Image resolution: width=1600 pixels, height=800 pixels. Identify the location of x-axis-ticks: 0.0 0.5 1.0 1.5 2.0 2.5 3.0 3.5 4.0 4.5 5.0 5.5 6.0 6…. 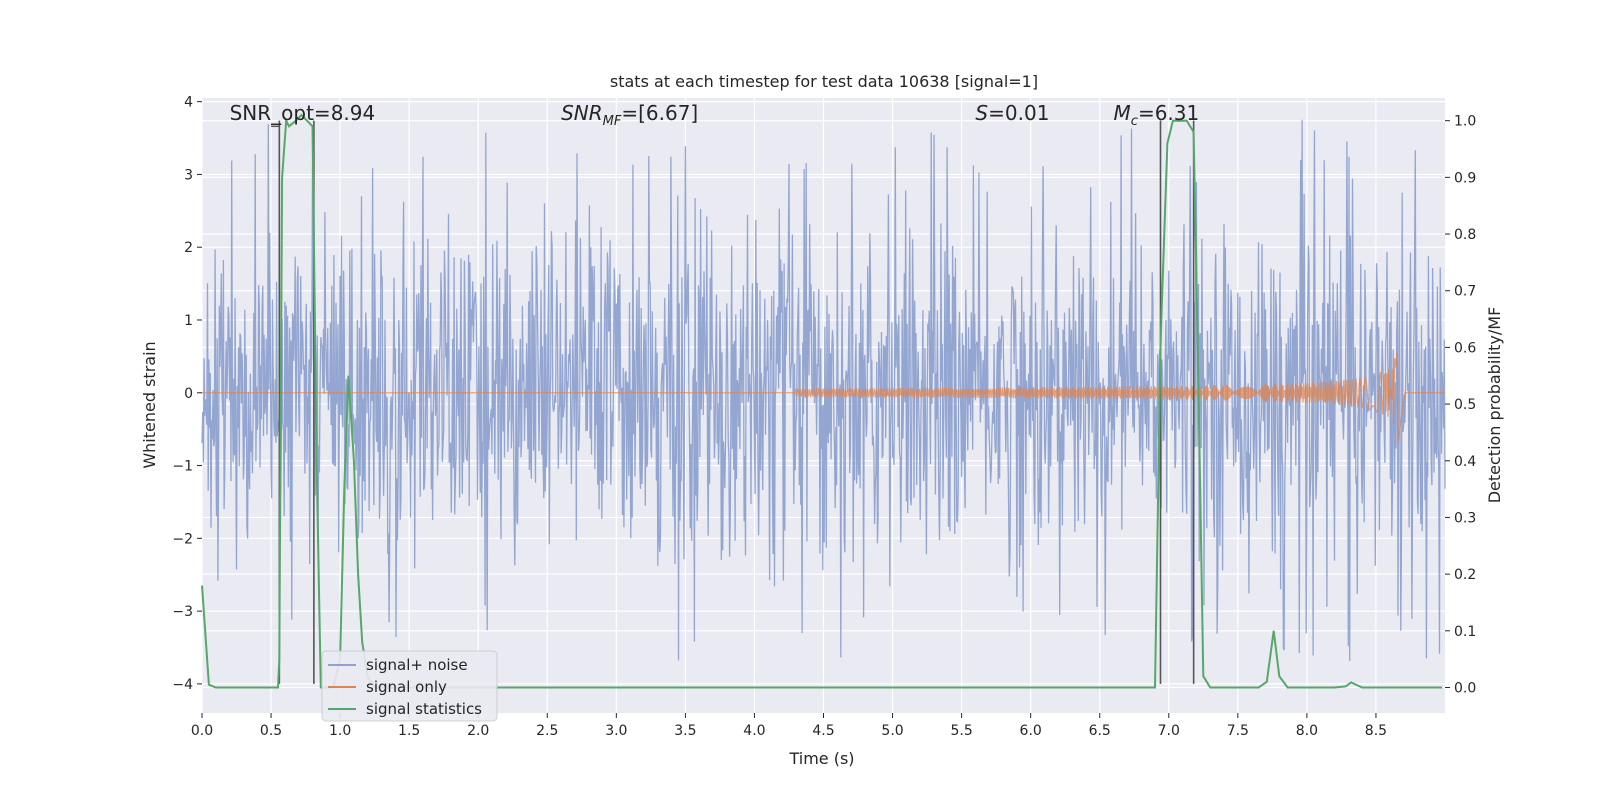
(789, 726).